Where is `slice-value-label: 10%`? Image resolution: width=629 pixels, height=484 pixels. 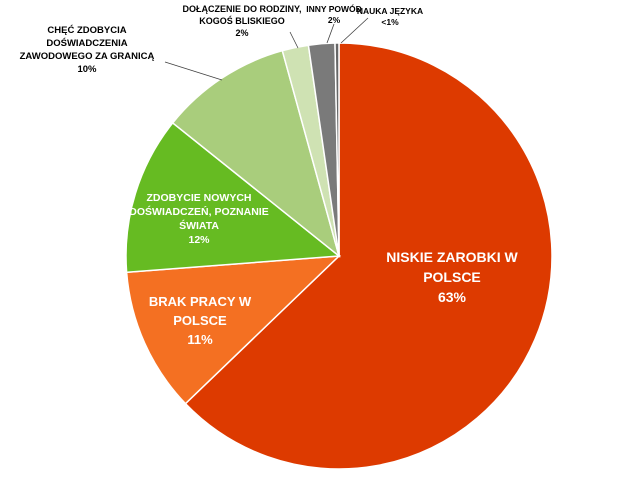
slice-value-label: 10% is located at coordinates (87, 69).